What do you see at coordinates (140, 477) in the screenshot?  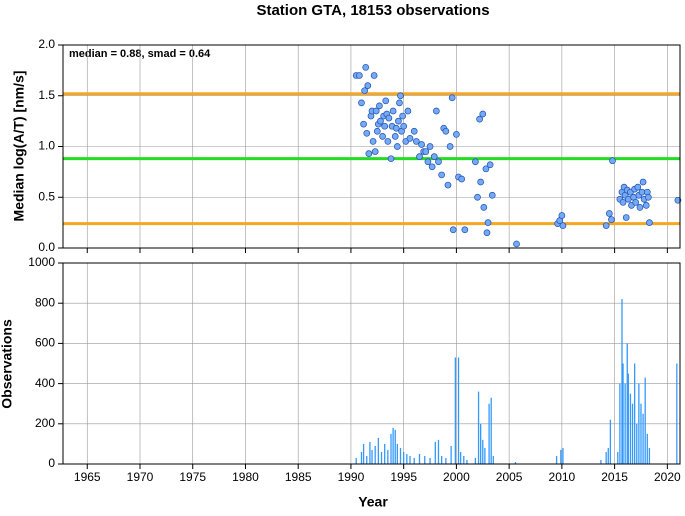 I see `x-tick-label: 1970` at bounding box center [140, 477].